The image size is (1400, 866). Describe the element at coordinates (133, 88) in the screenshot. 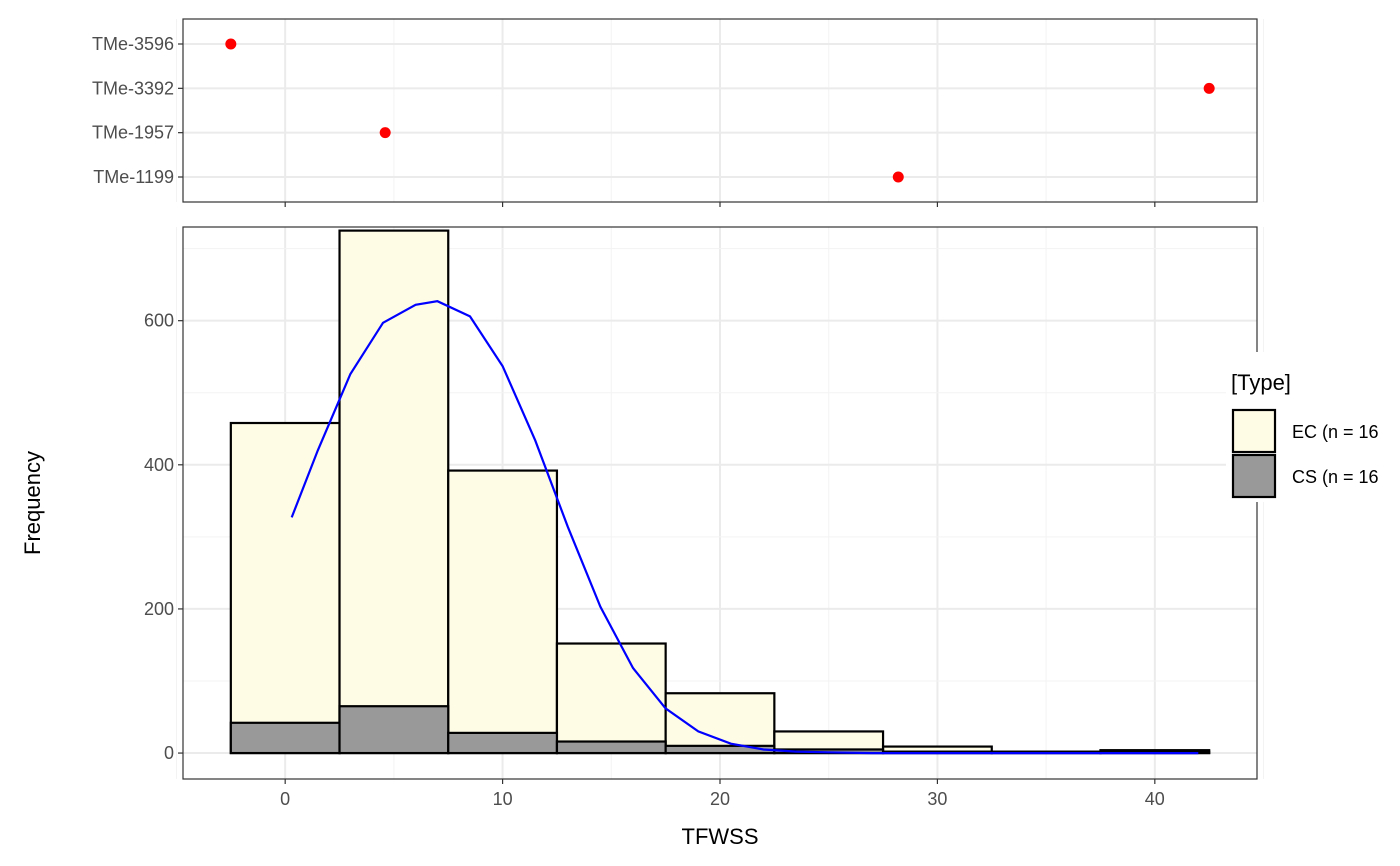

I see `top-y-tick-label: TMe-3392` at that location.